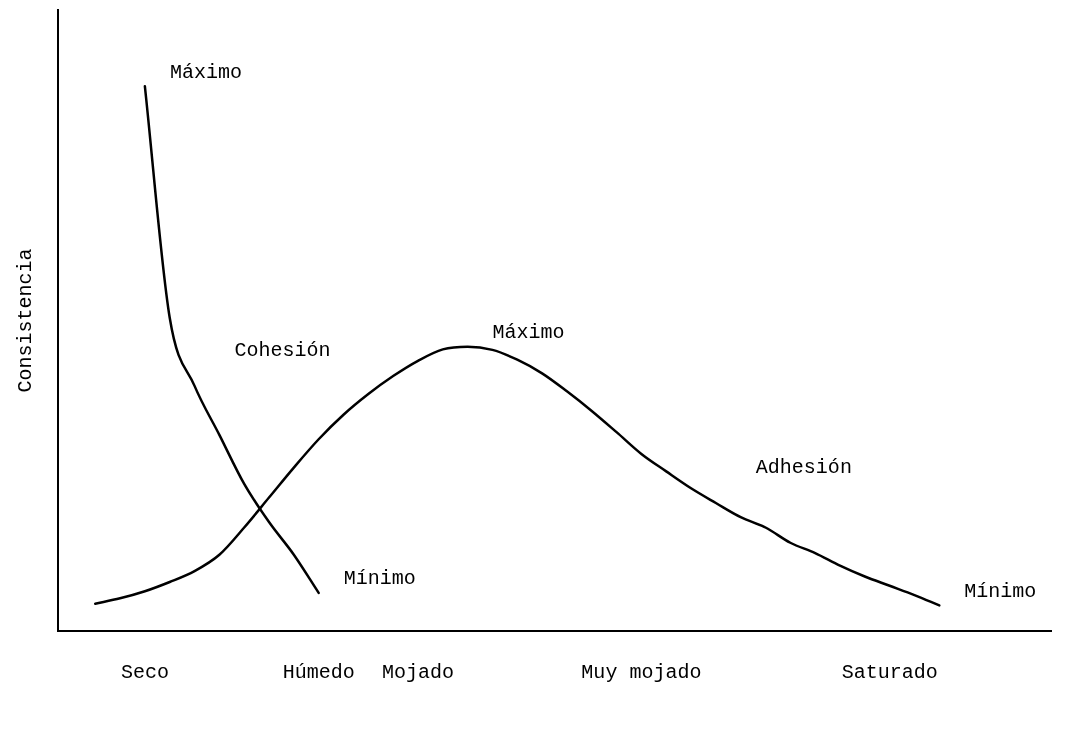 The width and height of the screenshot is (1091, 755). What do you see at coordinates (205, 72) in the screenshot?
I see `text: Máximo` at bounding box center [205, 72].